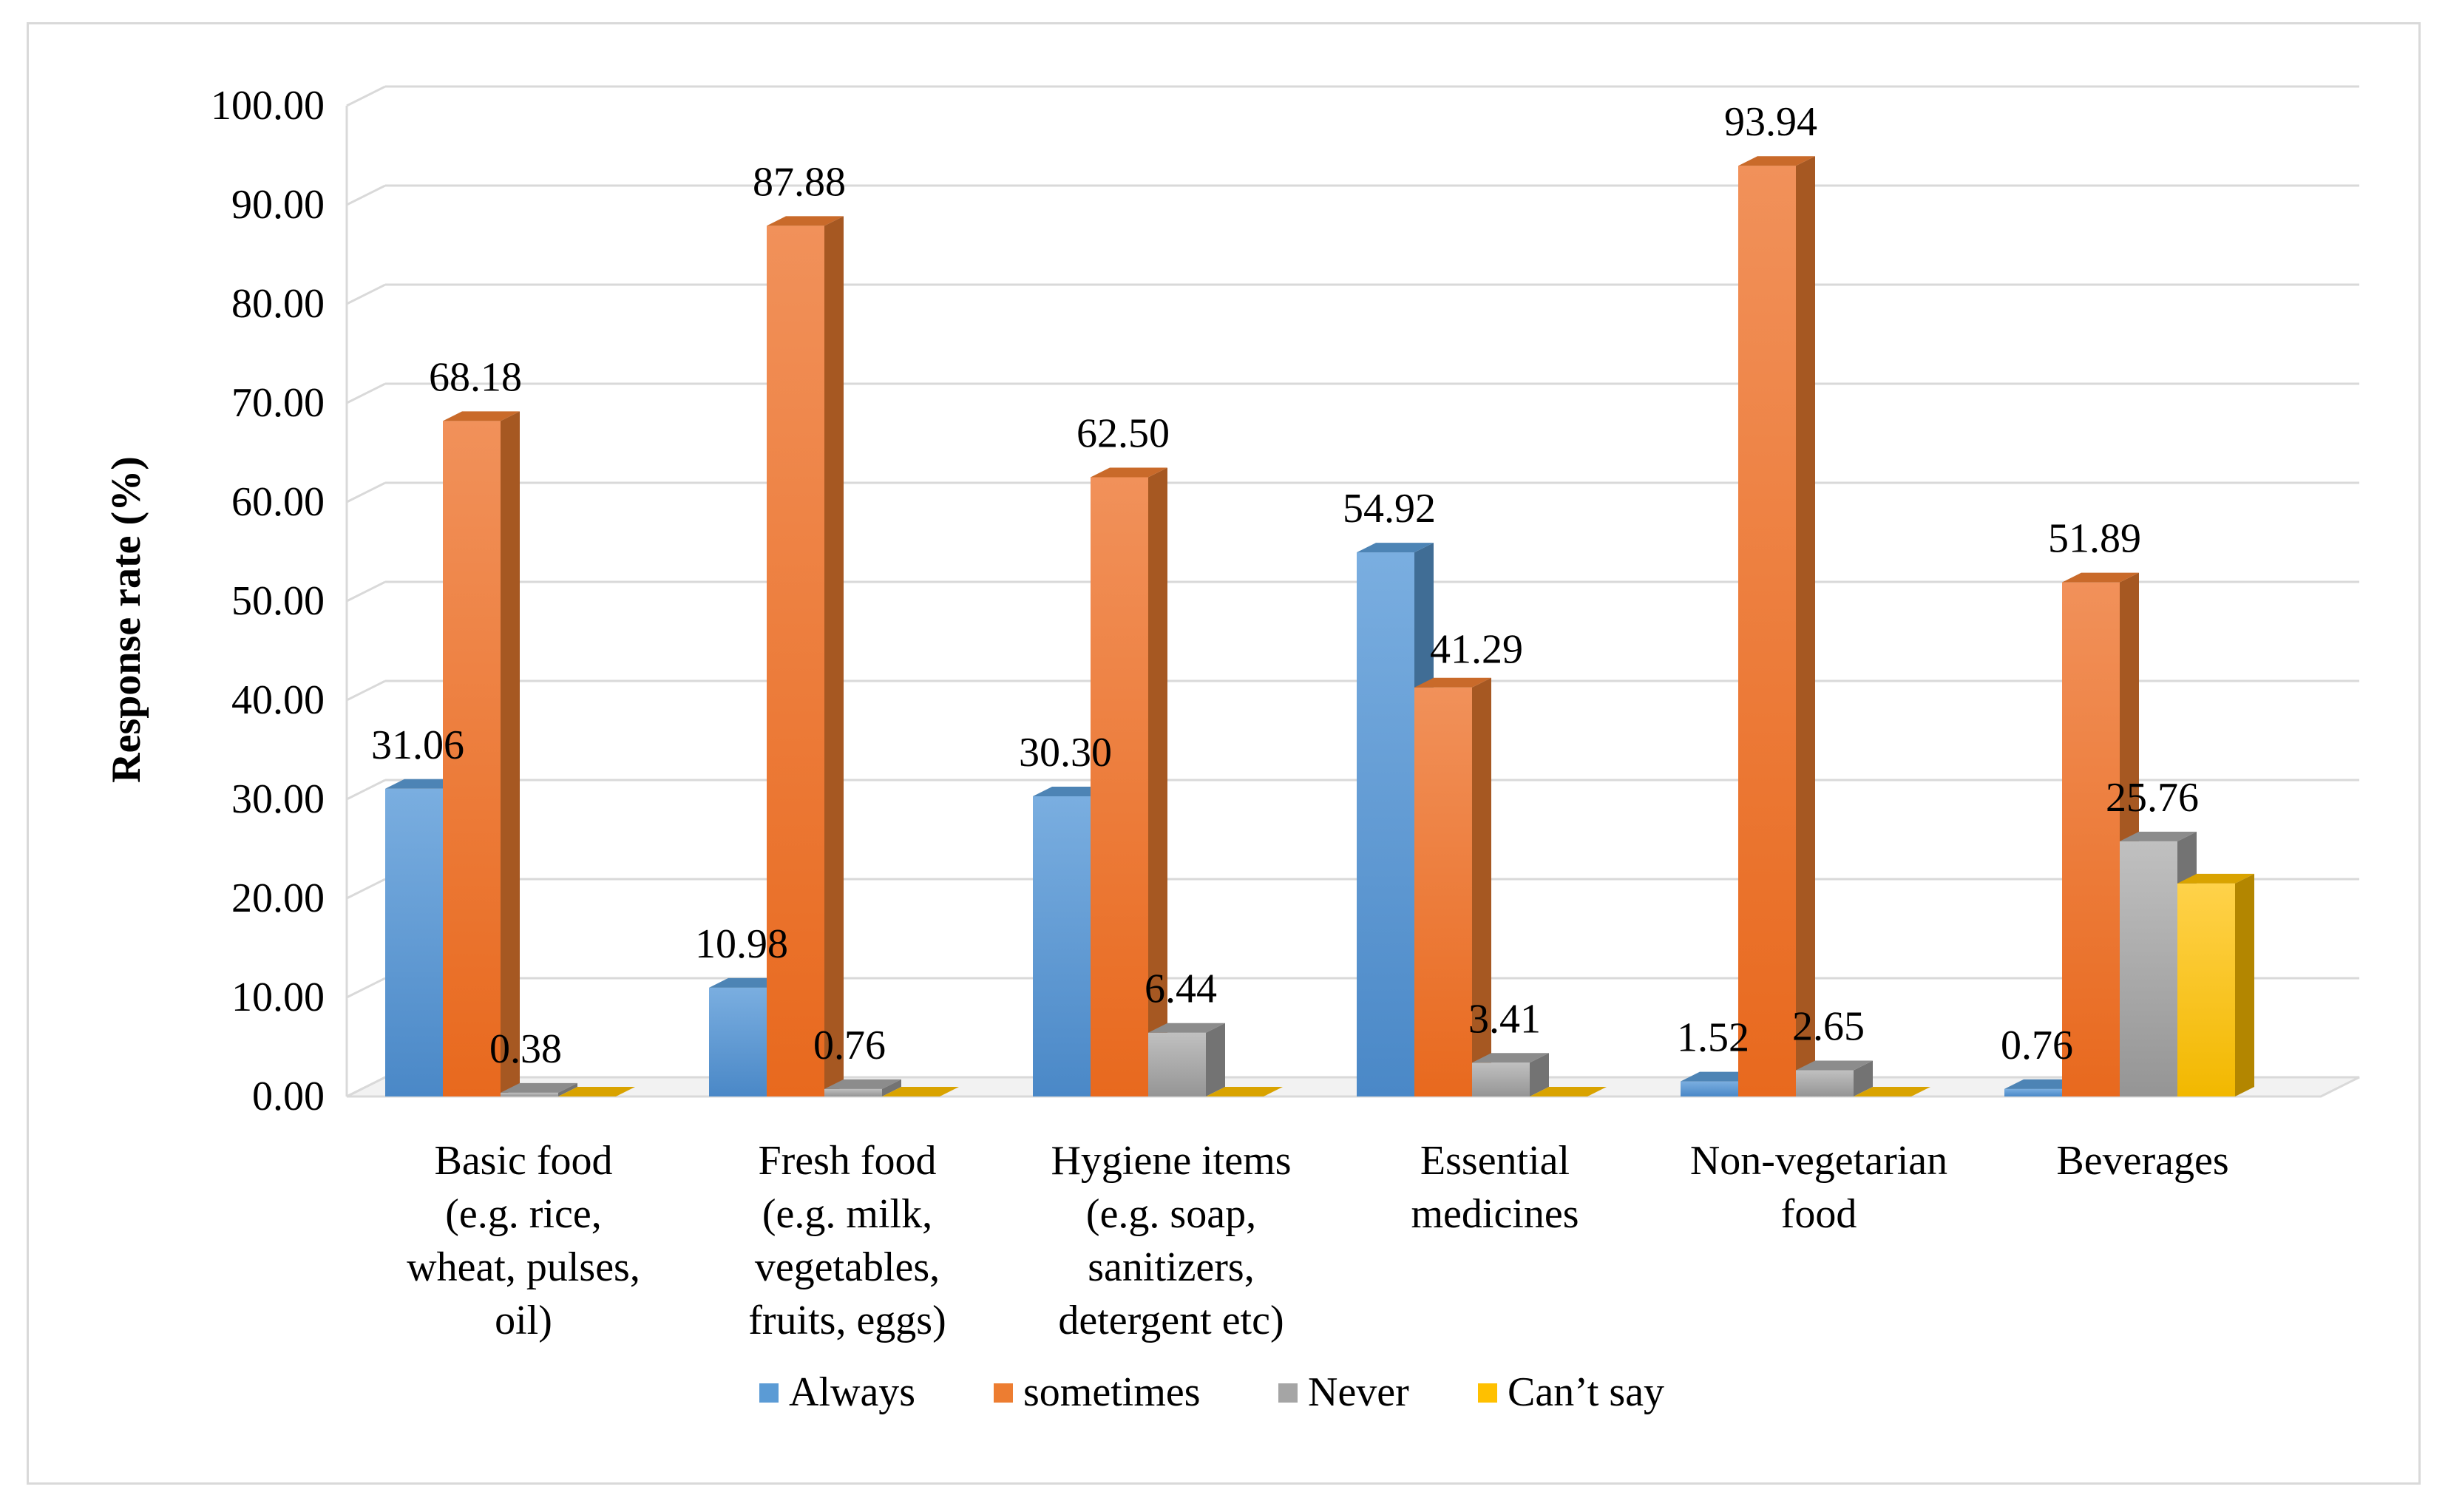 This screenshot has height=1512, width=2448. I want to click on y-tick-label: 10.00, so click(278, 997).